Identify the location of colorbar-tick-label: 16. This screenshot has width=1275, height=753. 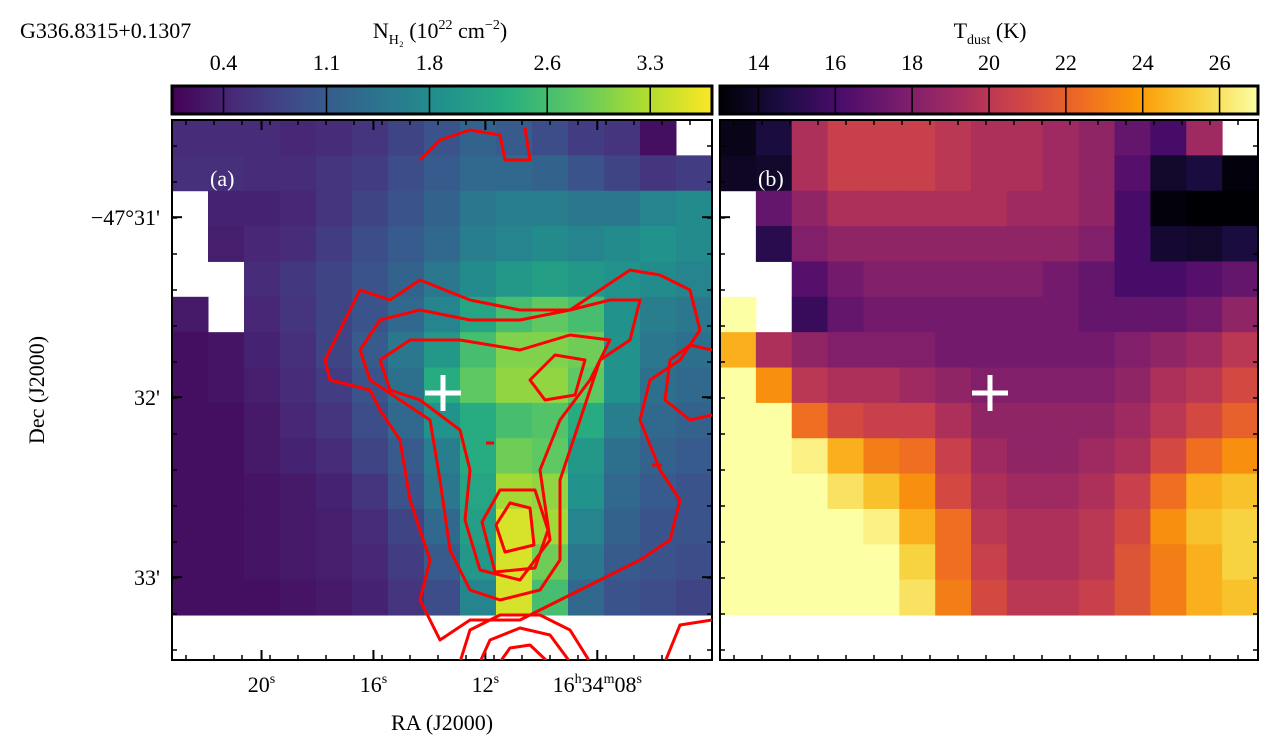
(835, 62).